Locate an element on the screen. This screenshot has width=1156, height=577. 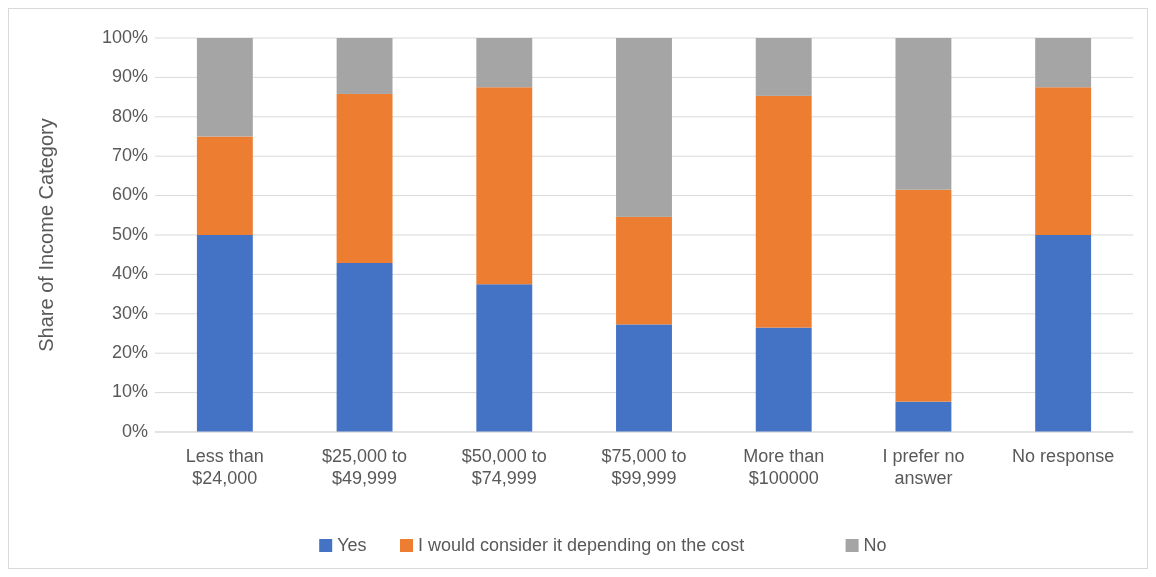
y-tick-label: 10% is located at coordinates (129, 391).